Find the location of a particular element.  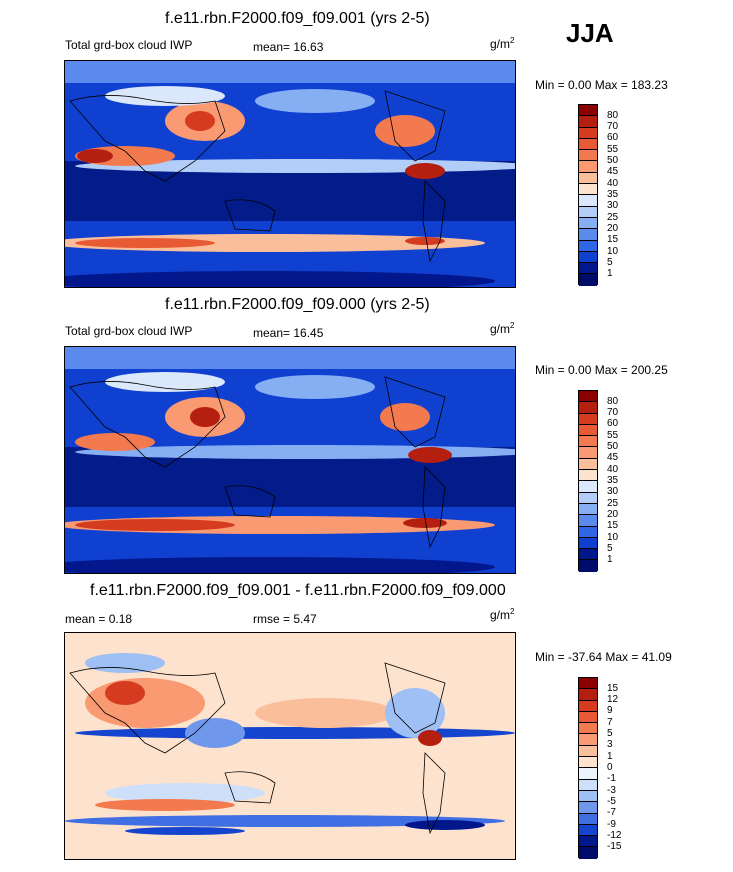

panel2-colorbar-tick: 25 is located at coordinates (613, 503).